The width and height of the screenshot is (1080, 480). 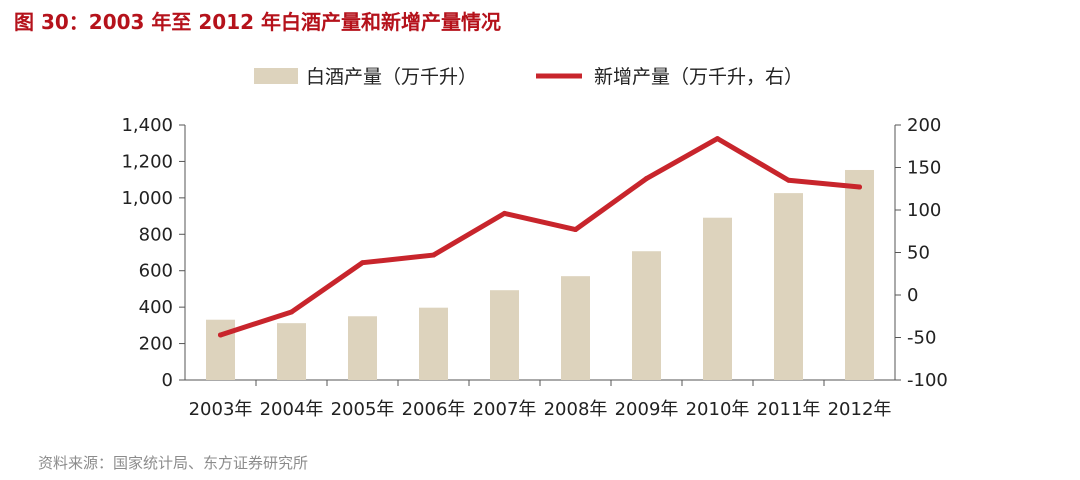 What do you see at coordinates (173, 463) in the screenshot?
I see `source-note: 资料来源：国家统计局、东方证券研究所` at bounding box center [173, 463].